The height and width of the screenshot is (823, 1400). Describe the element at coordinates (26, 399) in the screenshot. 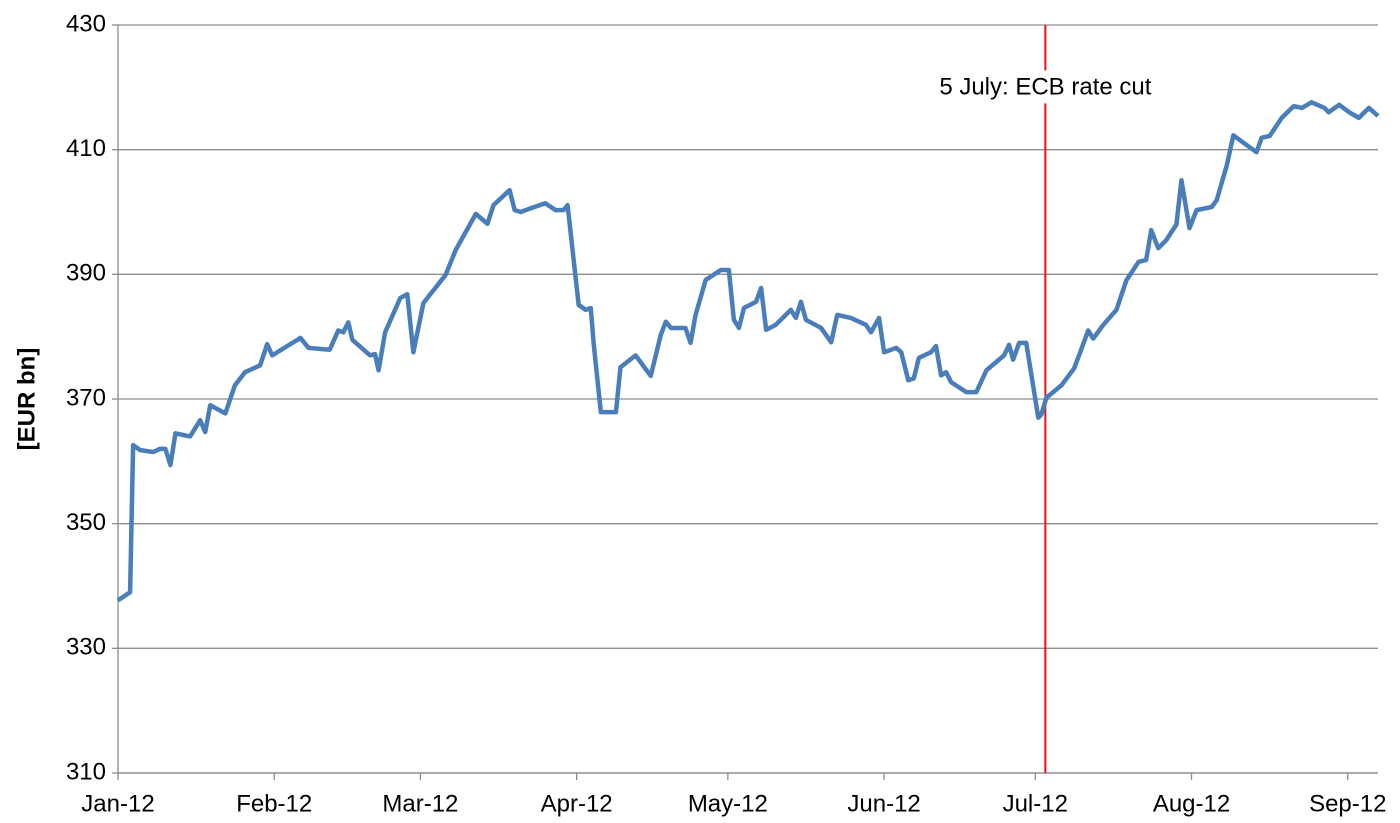

I see `y-axis-title: [EUR bn]` at that location.